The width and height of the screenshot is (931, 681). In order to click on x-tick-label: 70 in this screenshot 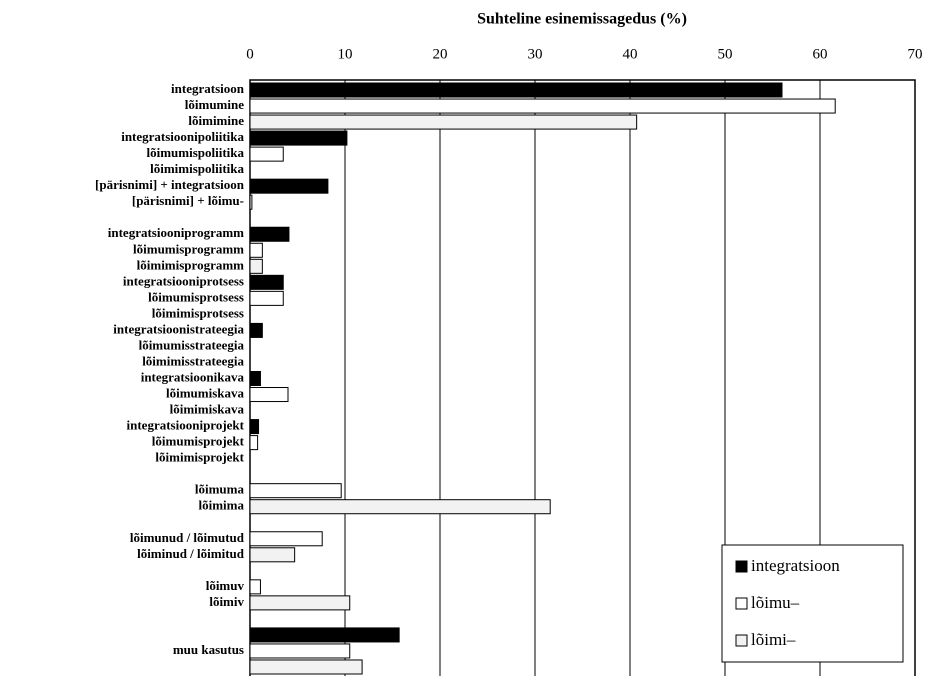, I will do `click(915, 54)`.